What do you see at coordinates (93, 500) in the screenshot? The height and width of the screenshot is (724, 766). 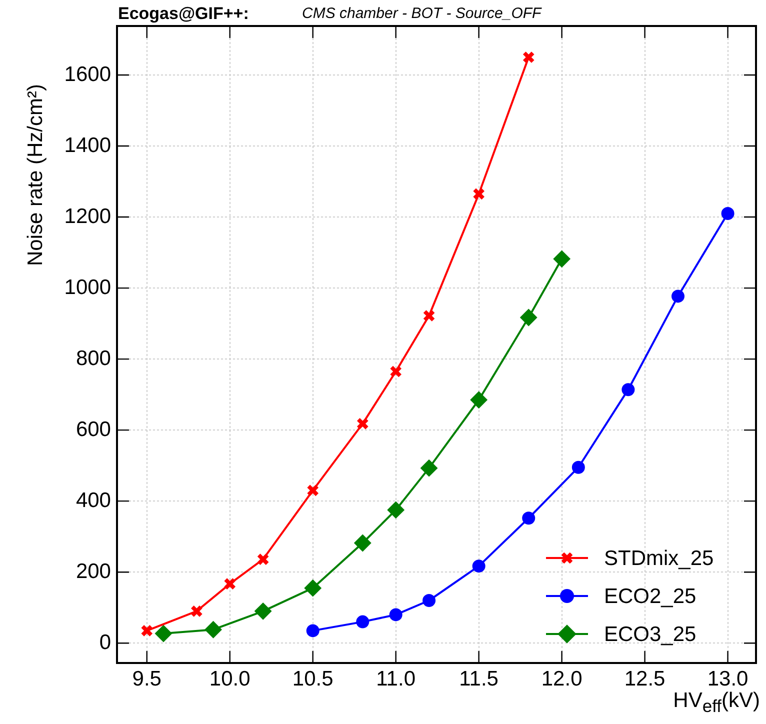 I see `y-tick-label: 400` at bounding box center [93, 500].